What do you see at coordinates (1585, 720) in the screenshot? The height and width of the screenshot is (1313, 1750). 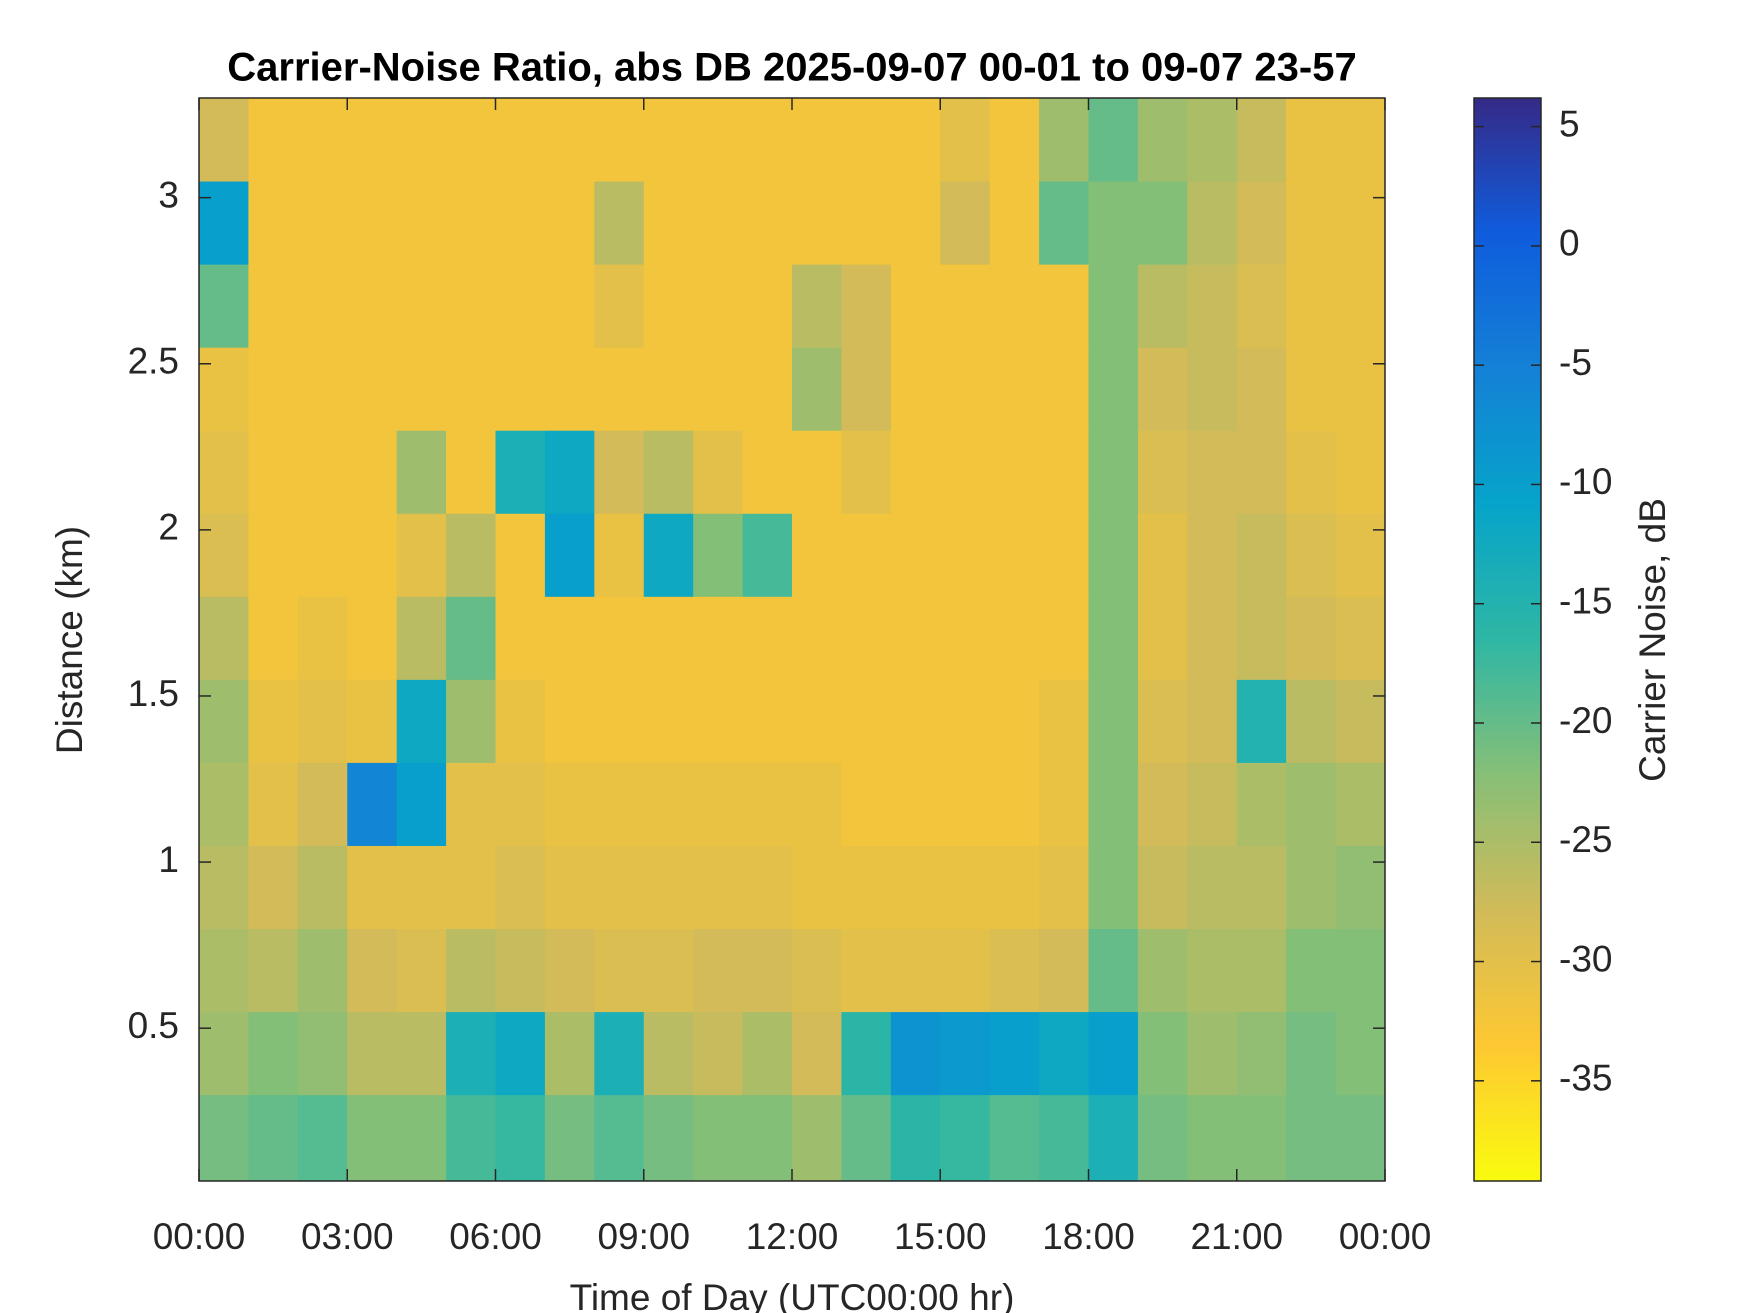 I see `colorbar-tick-label: -20` at bounding box center [1585, 720].